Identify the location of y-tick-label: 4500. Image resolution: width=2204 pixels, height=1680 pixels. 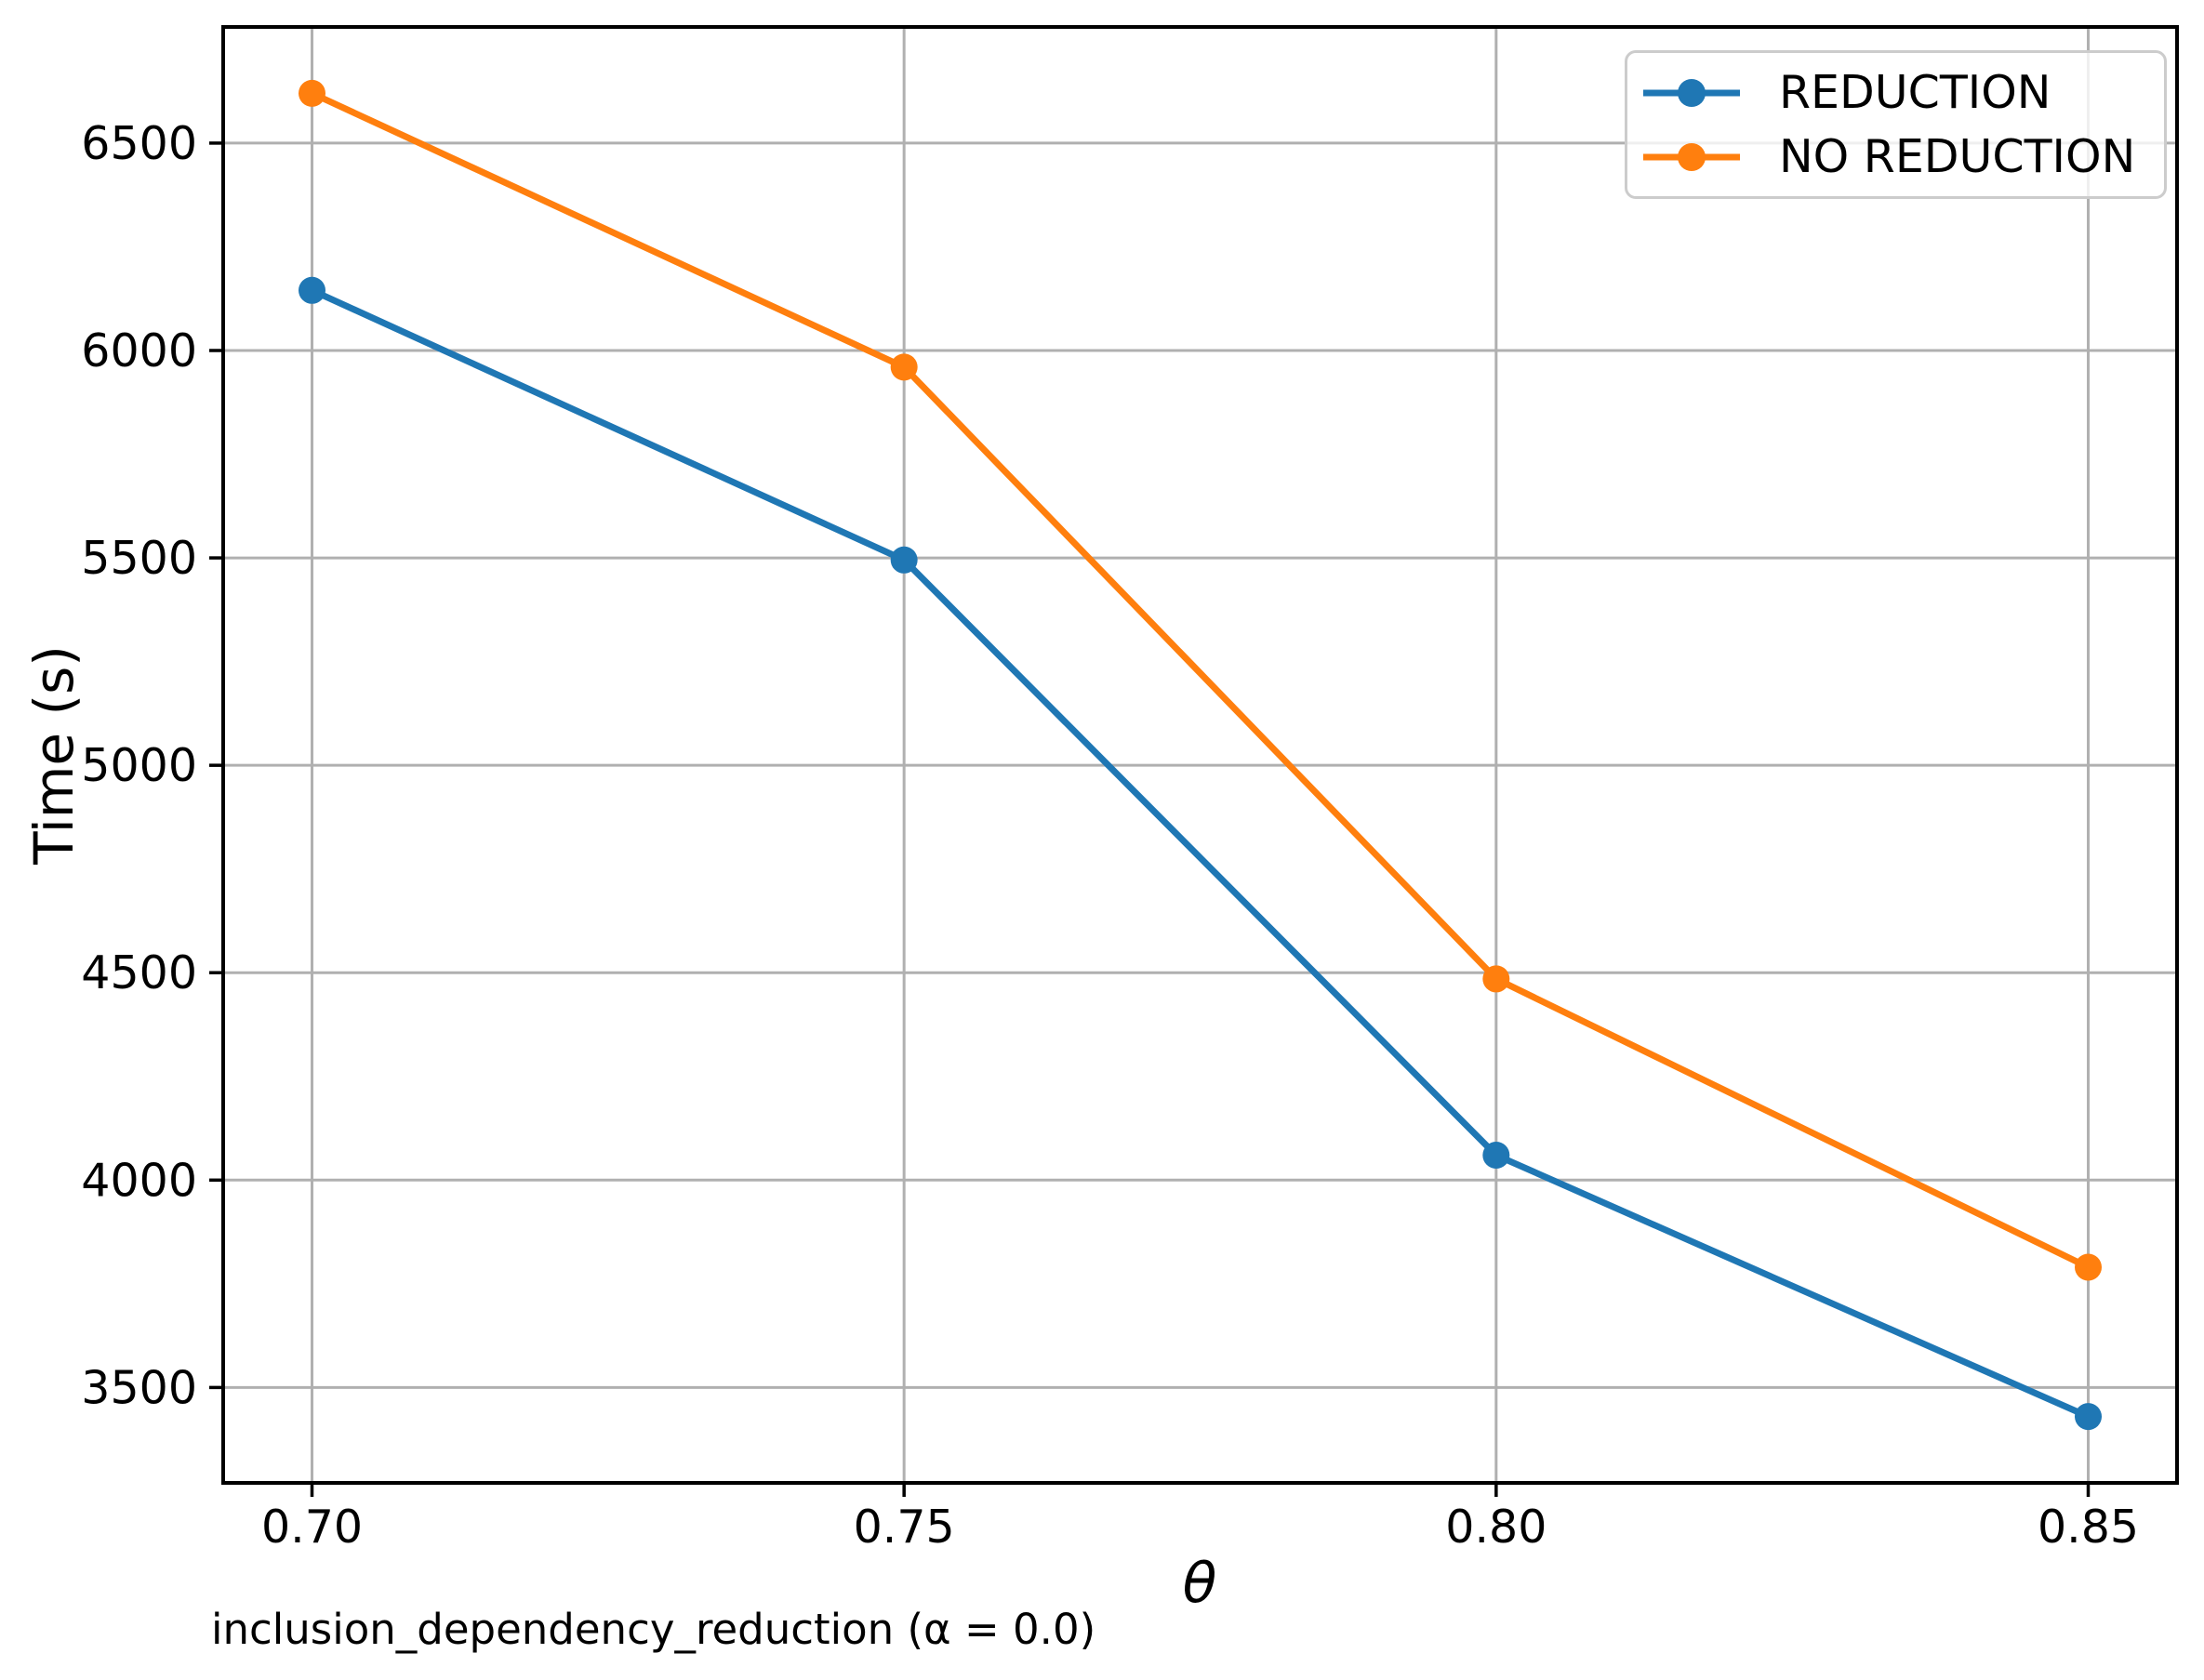
(139, 972).